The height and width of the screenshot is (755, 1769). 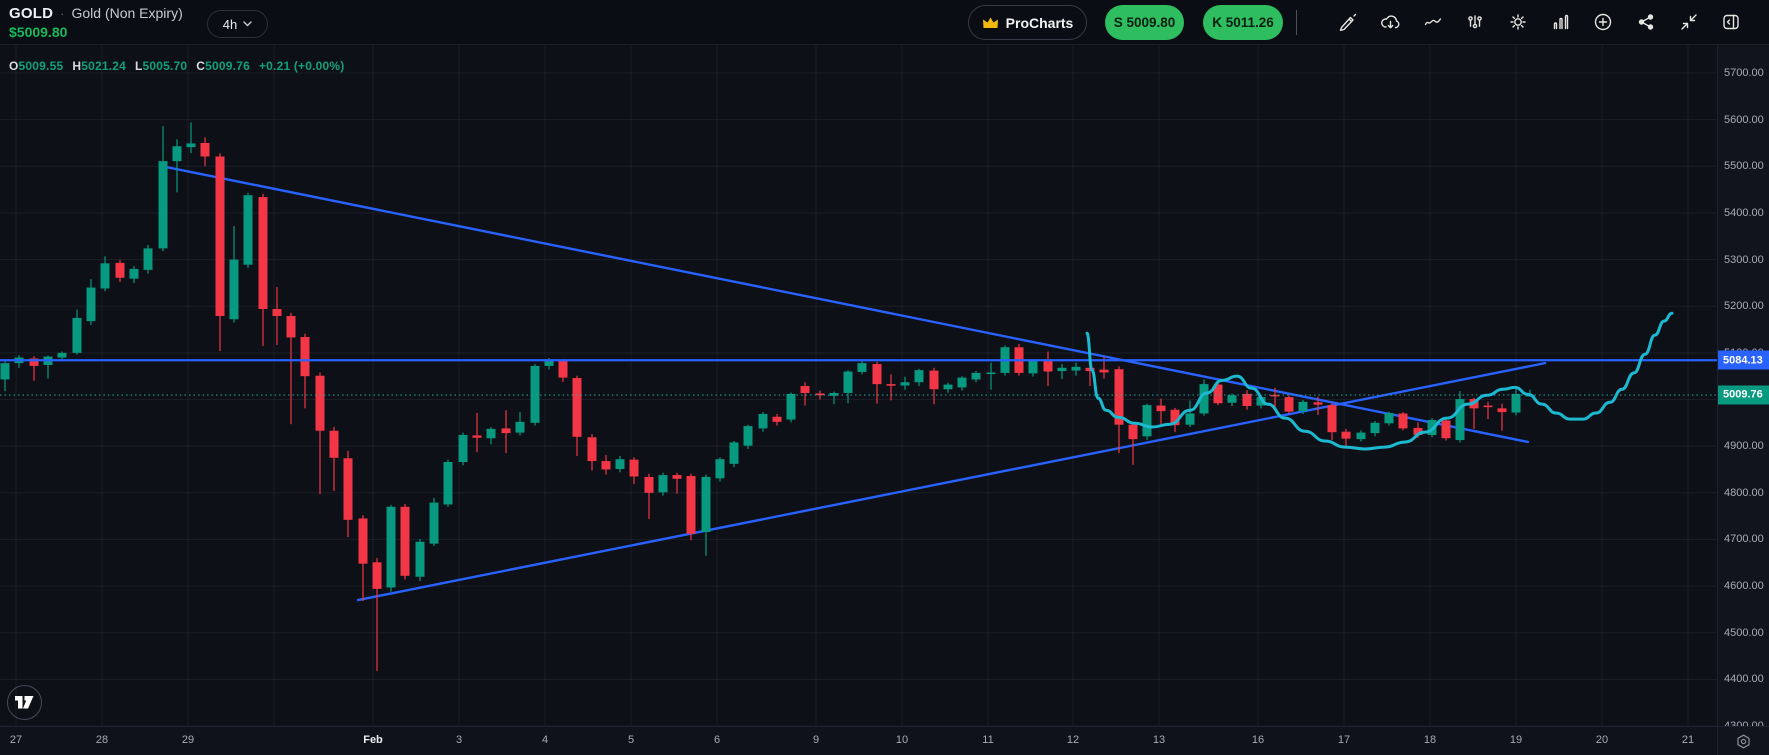 I want to click on timeframe-label: 4h, so click(x=230, y=24).